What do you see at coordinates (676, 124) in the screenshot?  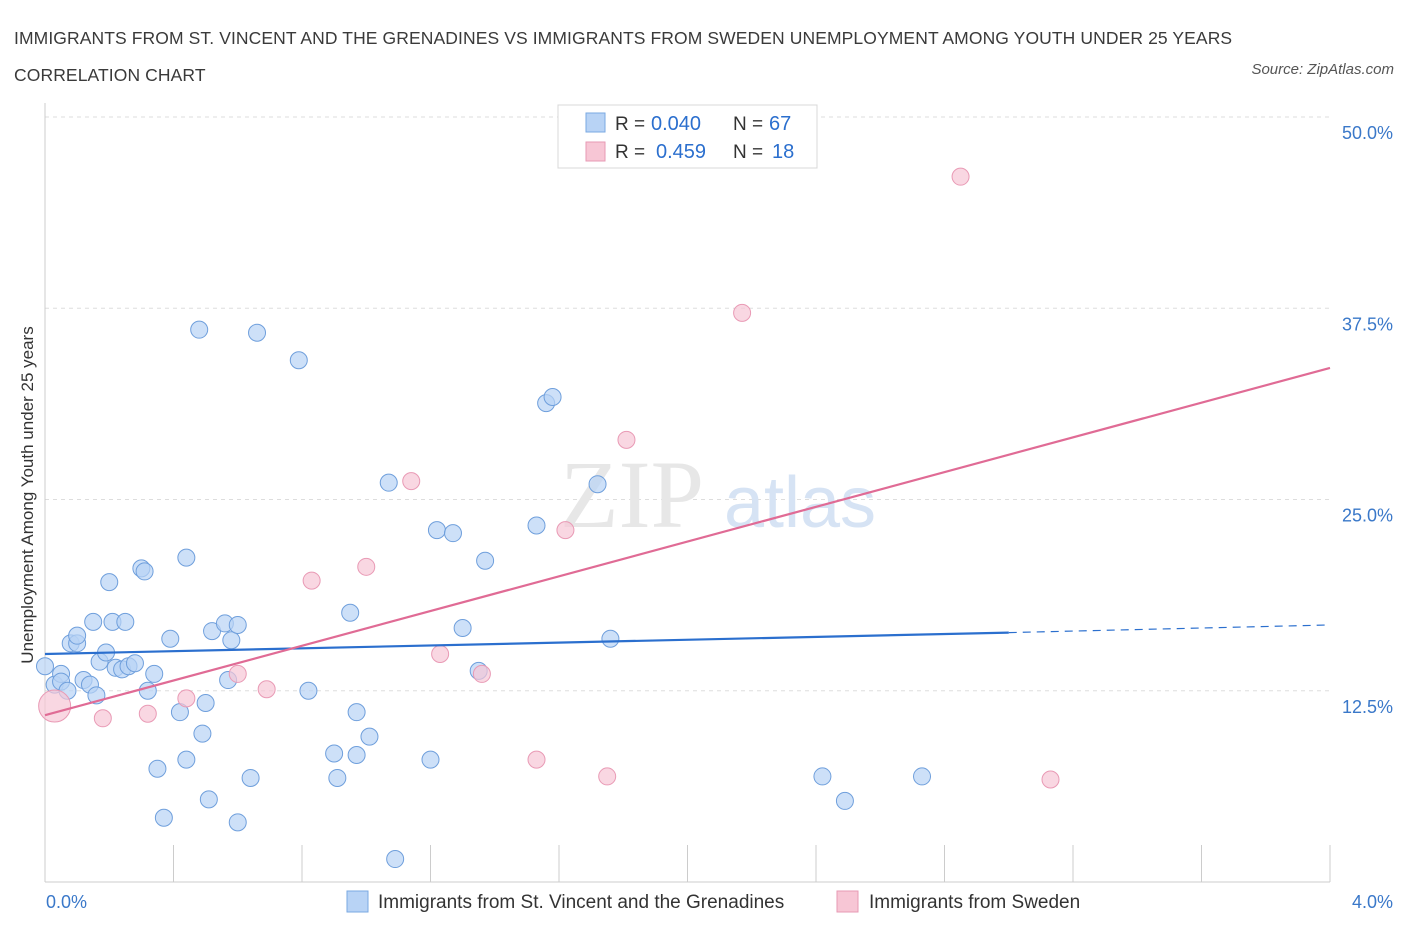 I see `stats-r-value-blue: 0.040` at bounding box center [676, 124].